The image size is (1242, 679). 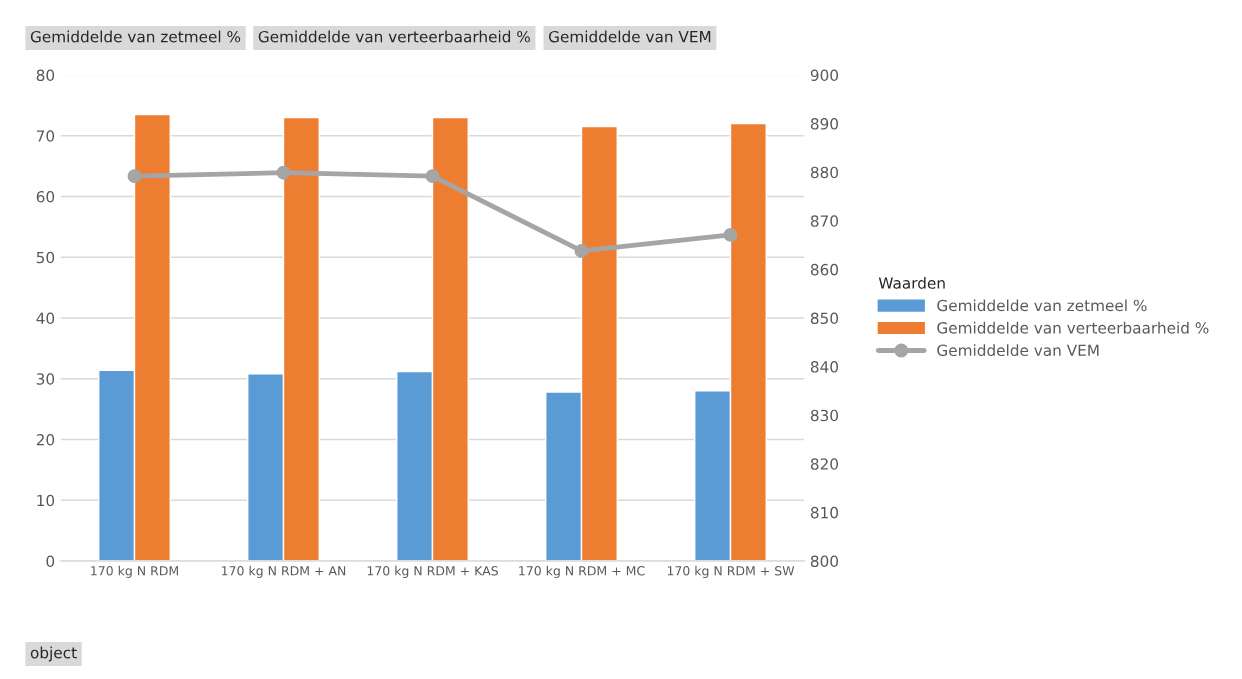 What do you see at coordinates (911, 282) in the screenshot?
I see `legend-title: Waarden` at bounding box center [911, 282].